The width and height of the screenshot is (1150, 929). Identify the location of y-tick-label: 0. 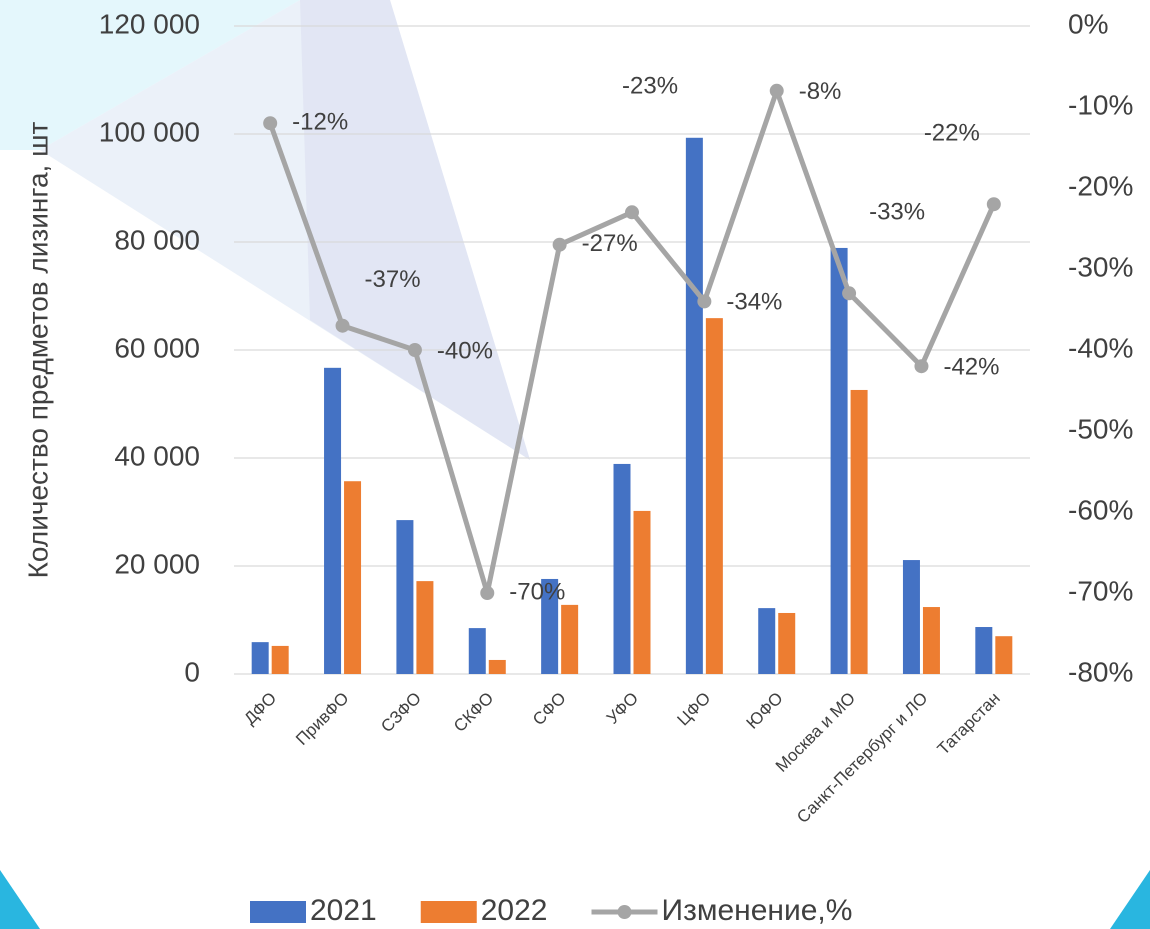
(192, 671).